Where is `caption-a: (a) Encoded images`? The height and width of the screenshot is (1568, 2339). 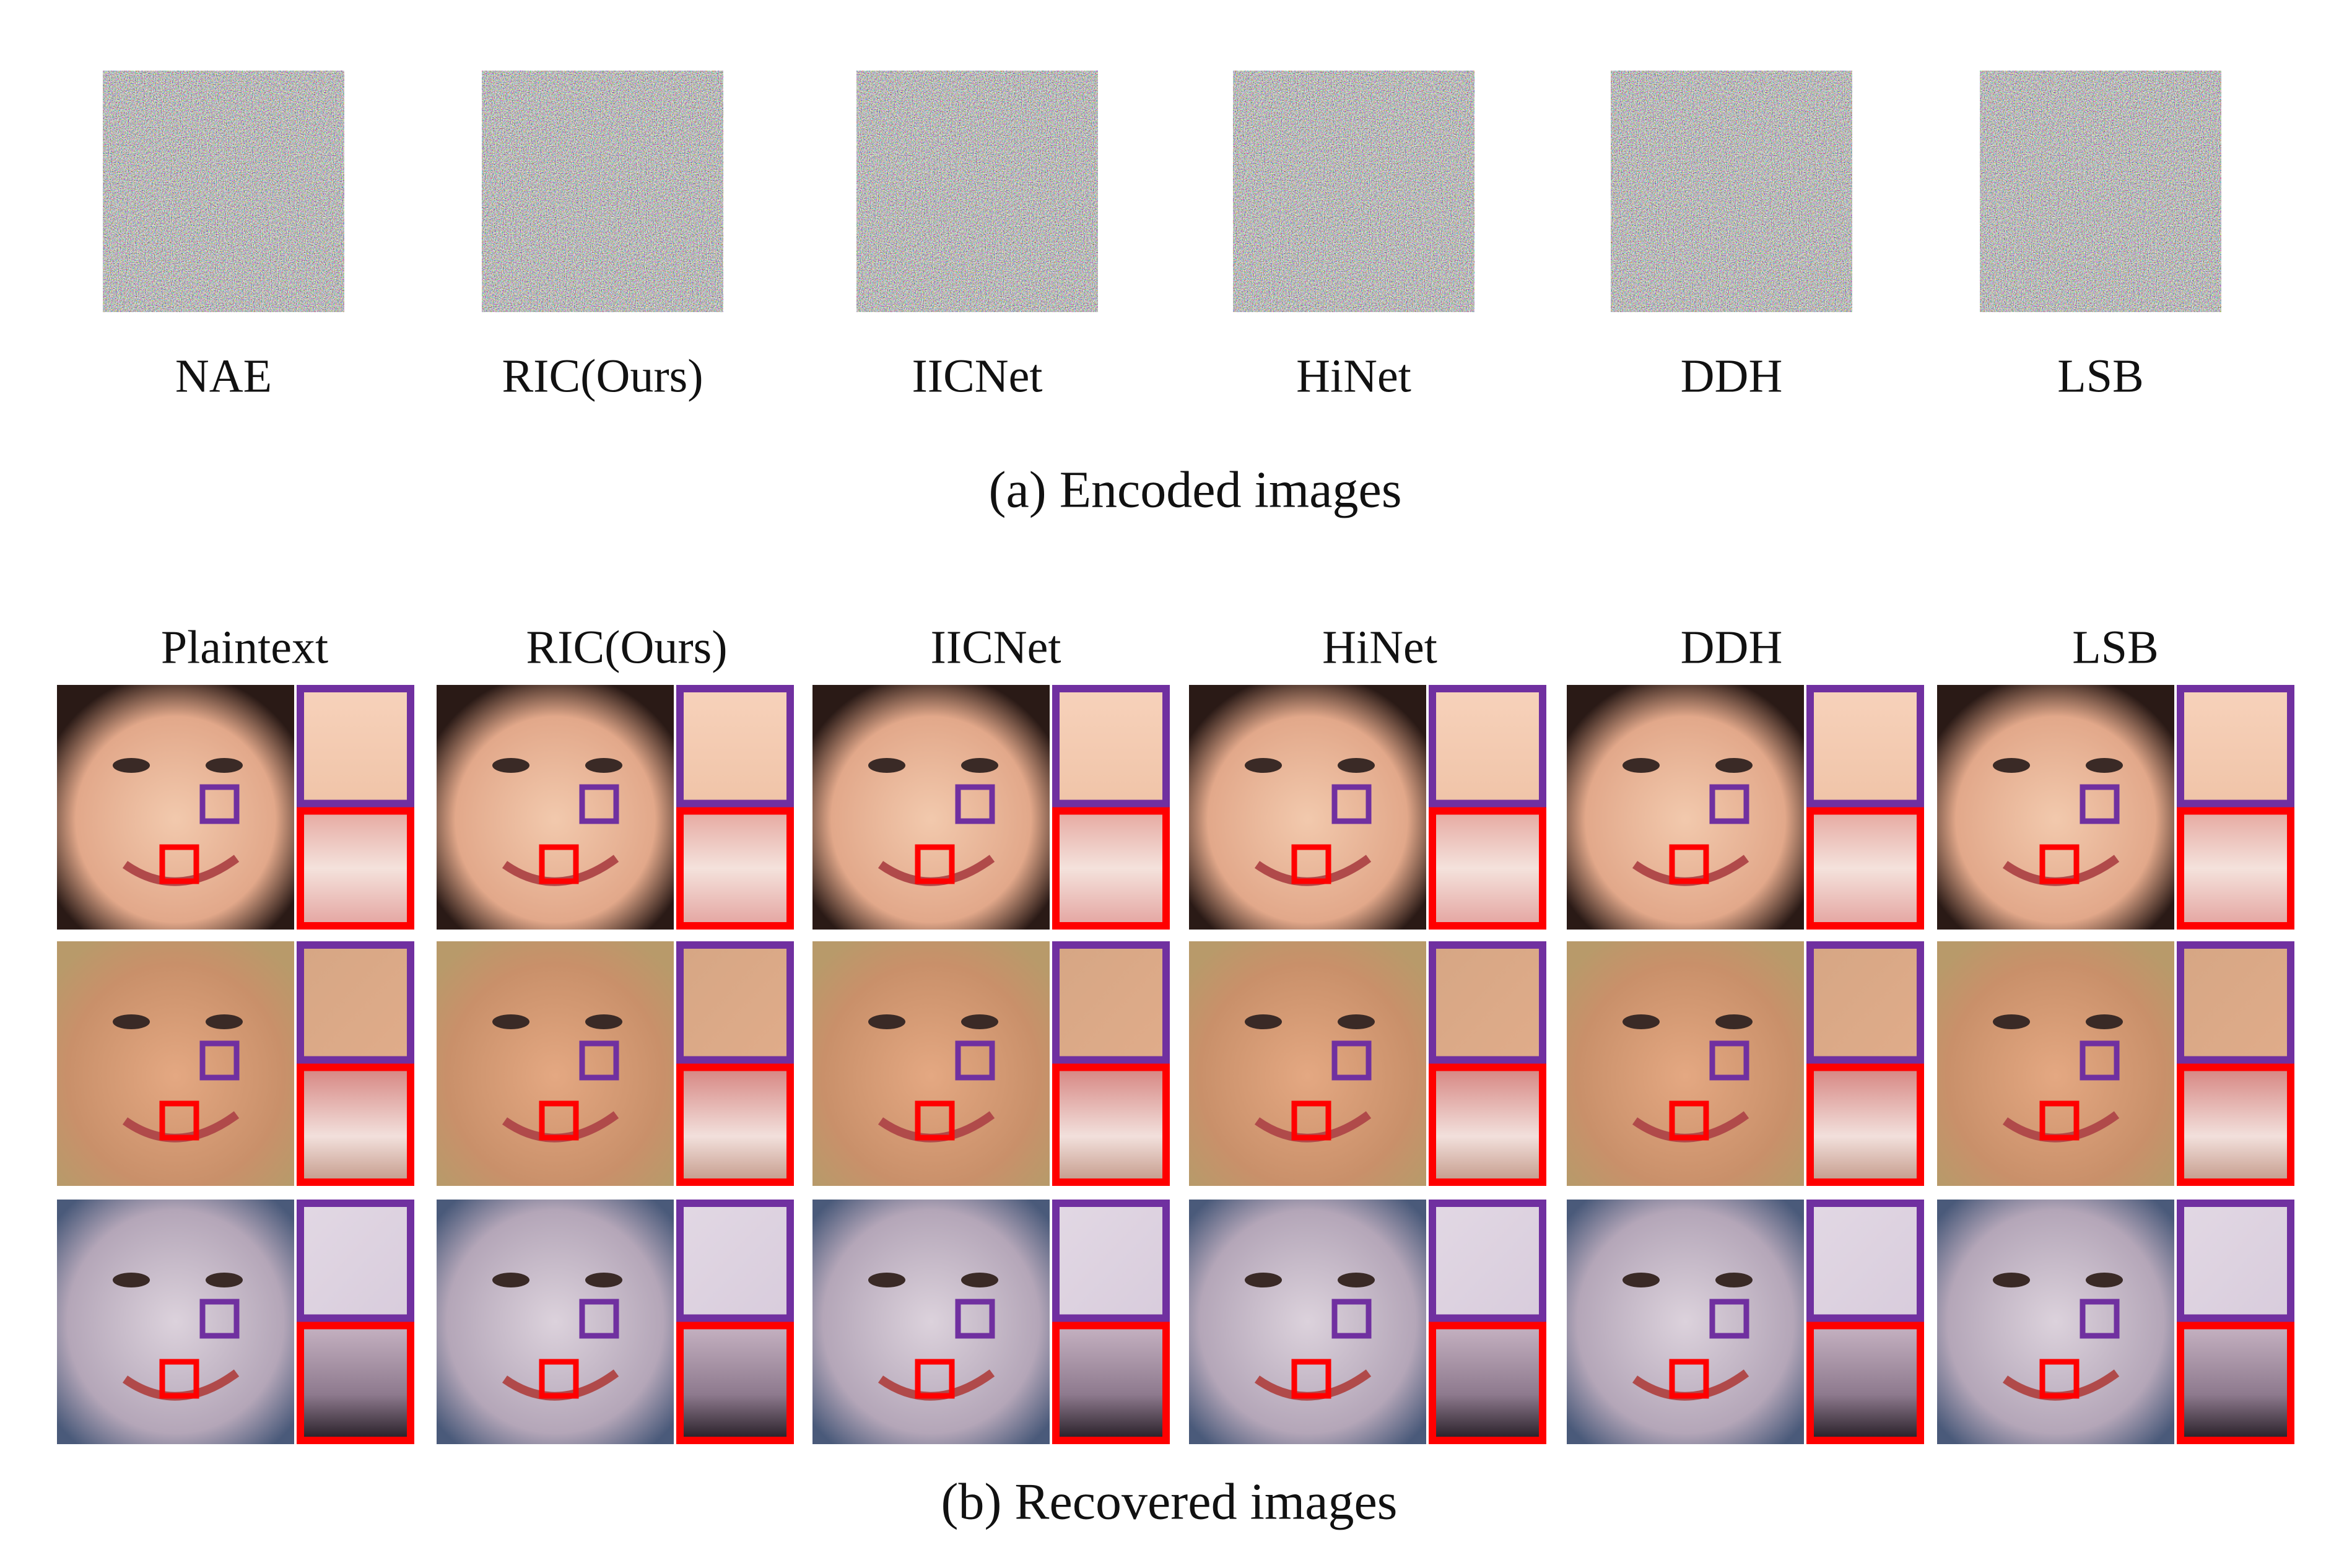 caption-a: (a) Encoded images is located at coordinates (1194, 490).